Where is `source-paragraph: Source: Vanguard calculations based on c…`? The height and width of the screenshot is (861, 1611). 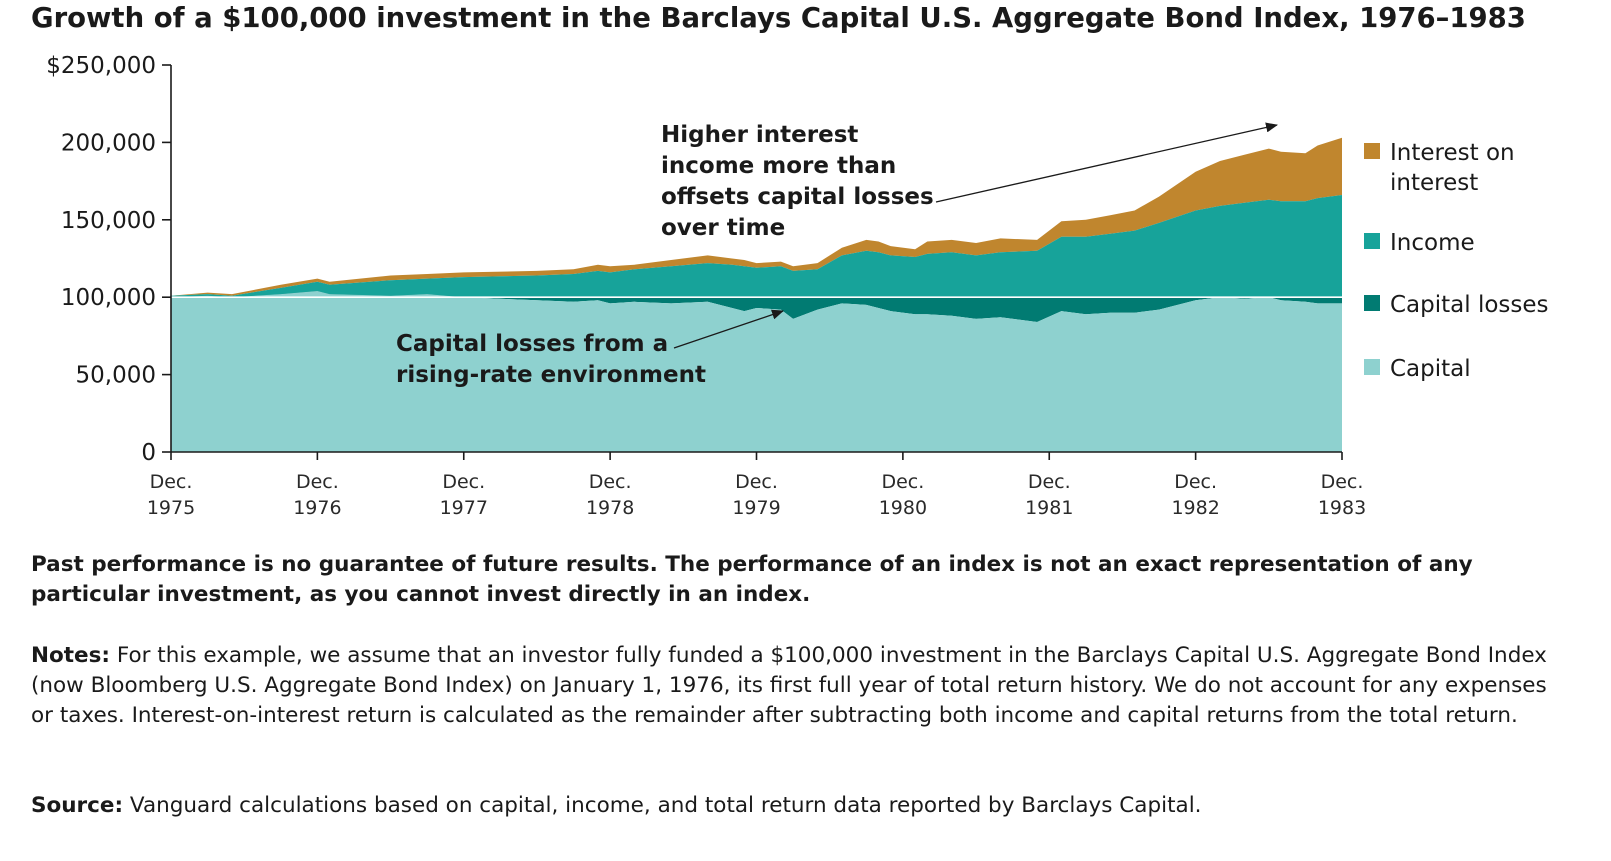 source-paragraph: Source: Vanguard calculations based on c… is located at coordinates (801, 806).